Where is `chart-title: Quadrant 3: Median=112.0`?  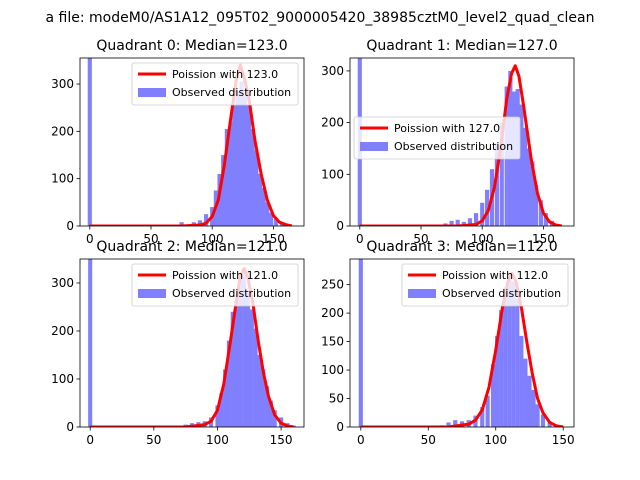
chart-title: Quadrant 3: Median=112.0 is located at coordinates (461, 247).